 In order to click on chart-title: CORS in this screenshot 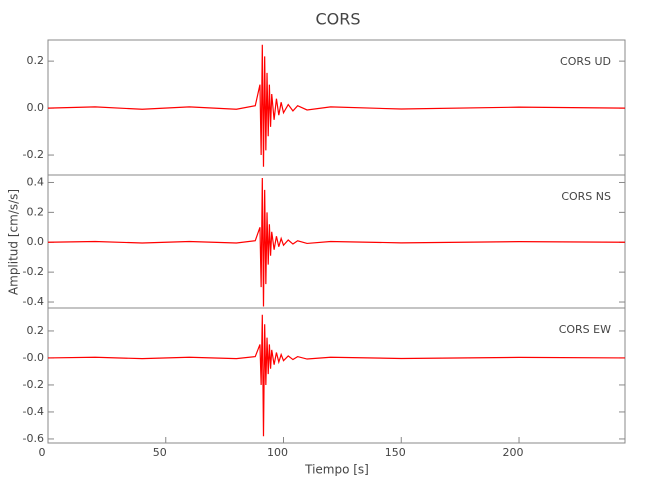, I will do `click(337, 19)`.